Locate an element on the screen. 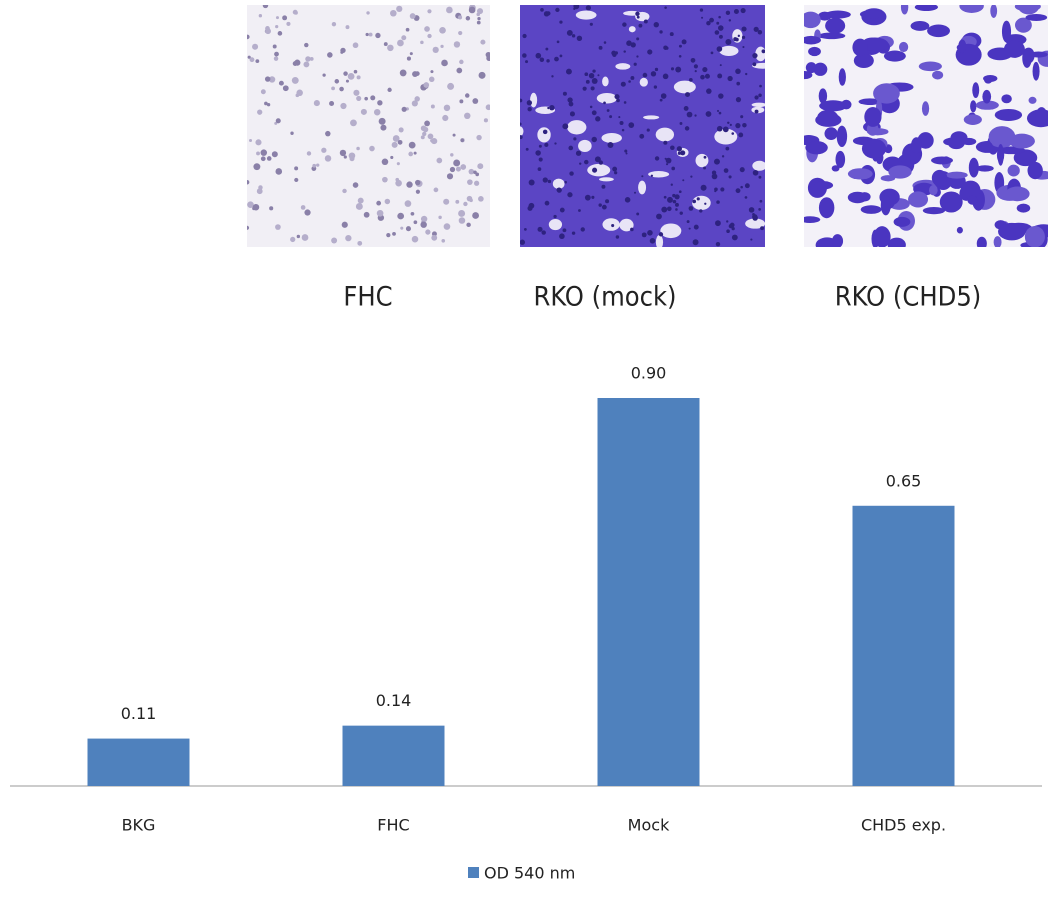  image-label: RKO (mock) is located at coordinates (604, 297).